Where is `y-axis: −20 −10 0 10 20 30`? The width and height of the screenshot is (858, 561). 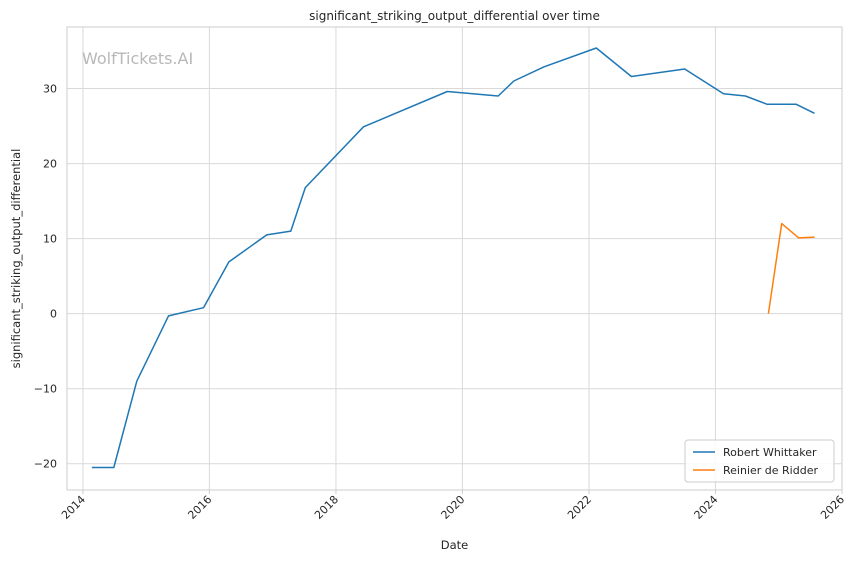
y-axis: −20 −10 0 10 20 30 is located at coordinates (45, 277).